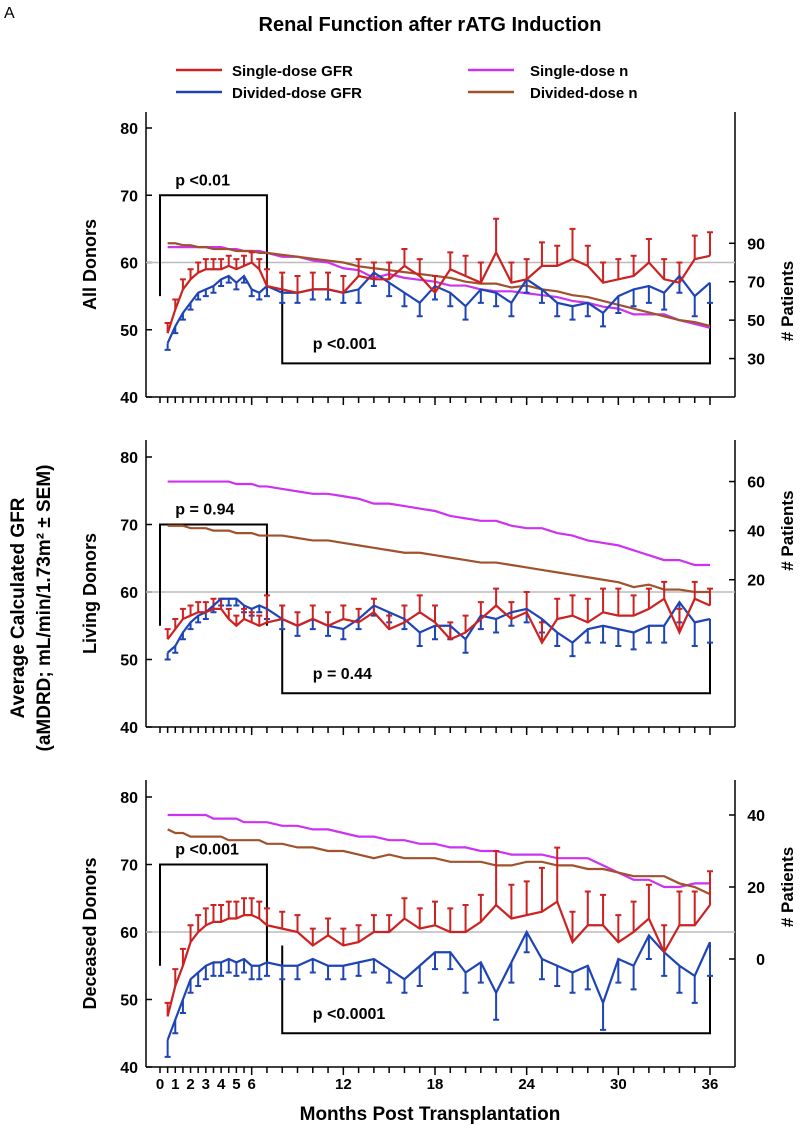 This screenshot has height=1129, width=800. Describe the element at coordinates (90, 933) in the screenshot. I see `panel-label: Deceased Donors` at that location.